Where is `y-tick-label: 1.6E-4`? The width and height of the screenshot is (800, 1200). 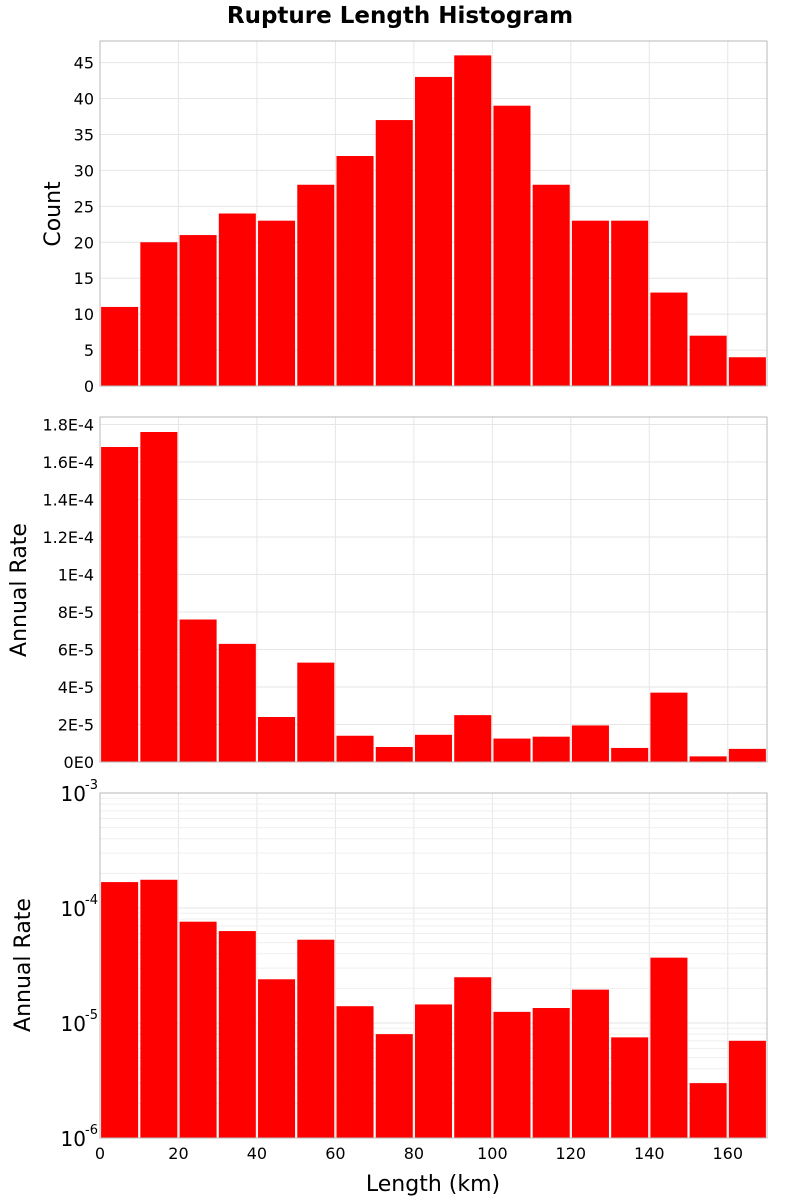 y-tick-label: 1.6E-4 is located at coordinates (68, 462).